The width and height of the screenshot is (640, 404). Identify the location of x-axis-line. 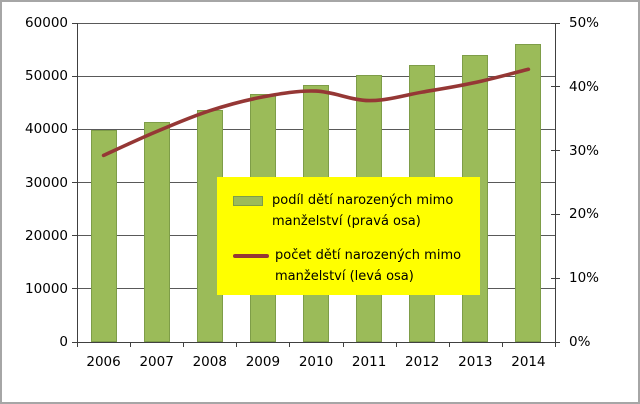
(316, 342).